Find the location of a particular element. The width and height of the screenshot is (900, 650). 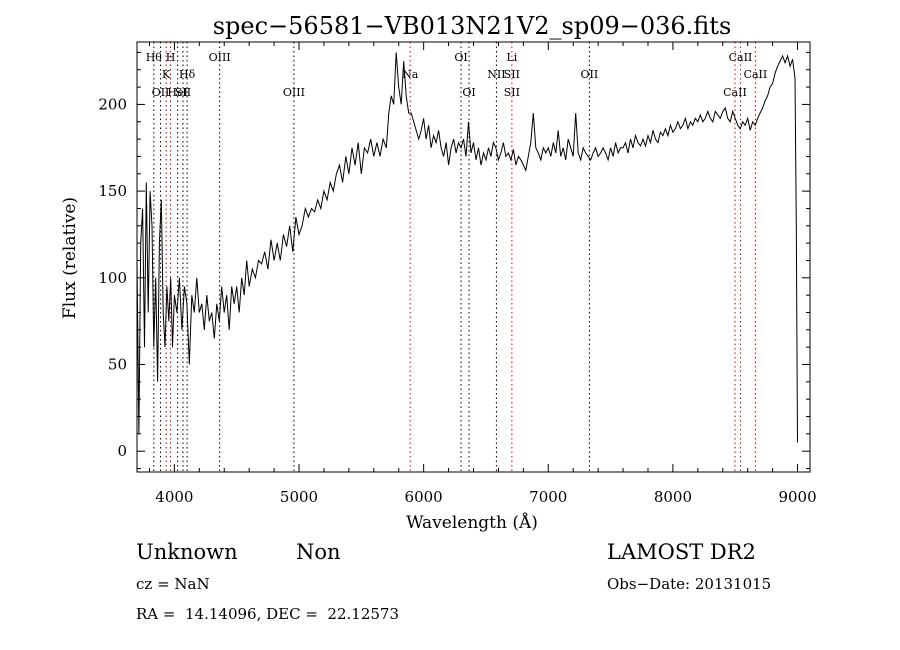

survey-name: LAMOST DR2 is located at coordinates (681, 552).